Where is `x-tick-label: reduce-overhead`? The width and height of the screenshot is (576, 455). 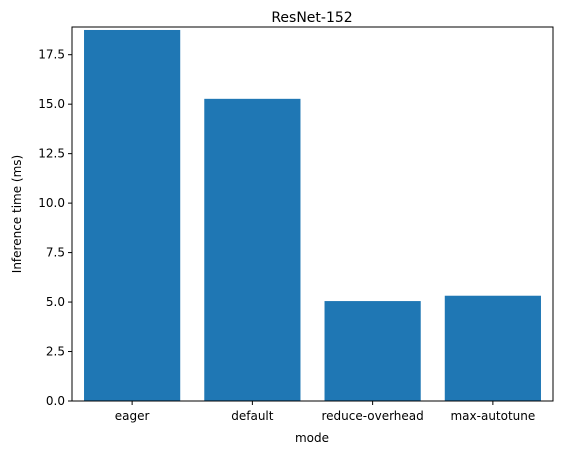
x-tick-label: reduce-overhead is located at coordinates (372, 416).